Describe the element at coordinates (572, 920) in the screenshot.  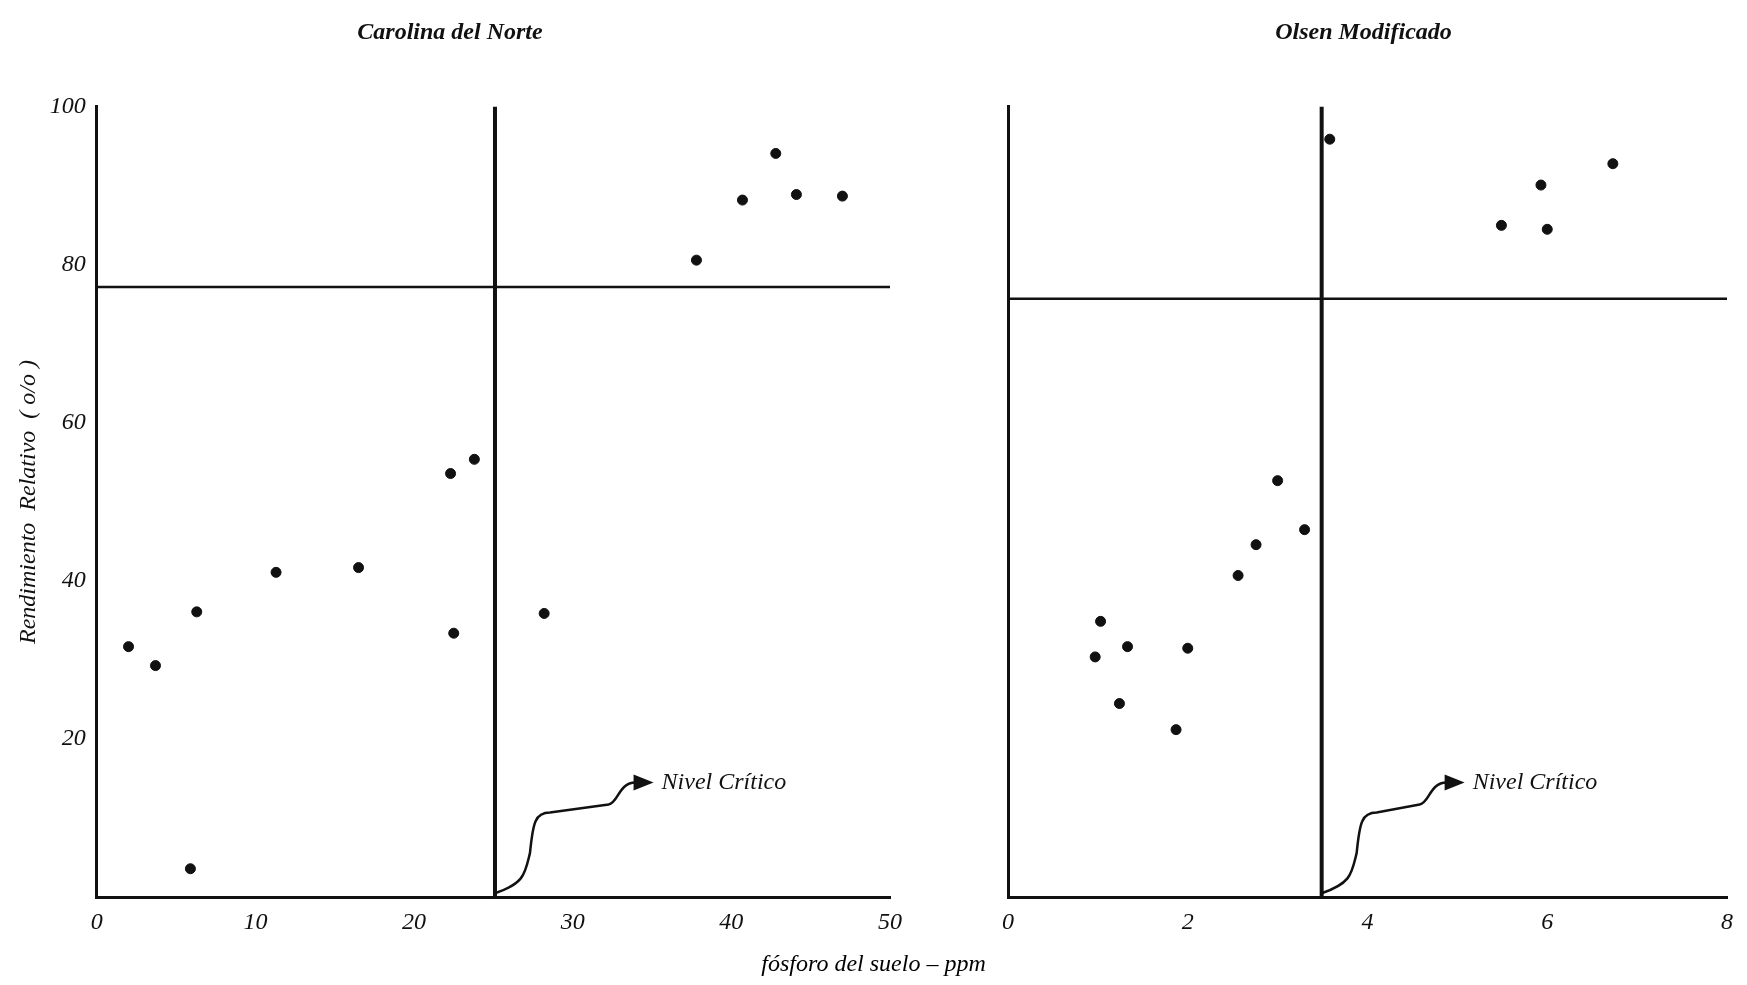
I see `x-tick-label: 30` at that location.